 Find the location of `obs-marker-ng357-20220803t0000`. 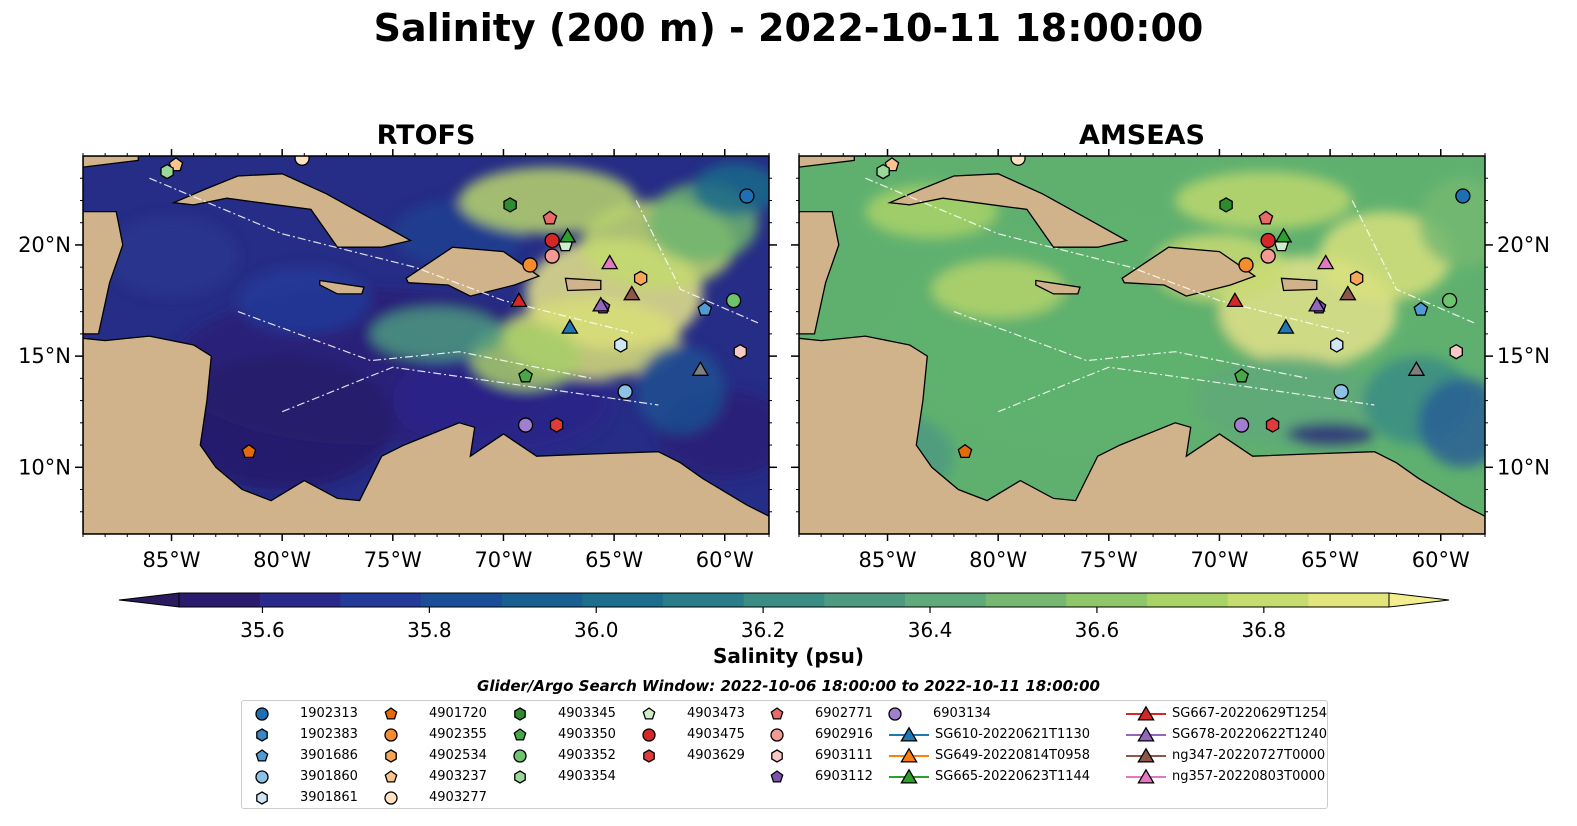

obs-marker-ng357-20220803t0000 is located at coordinates (609, 262).